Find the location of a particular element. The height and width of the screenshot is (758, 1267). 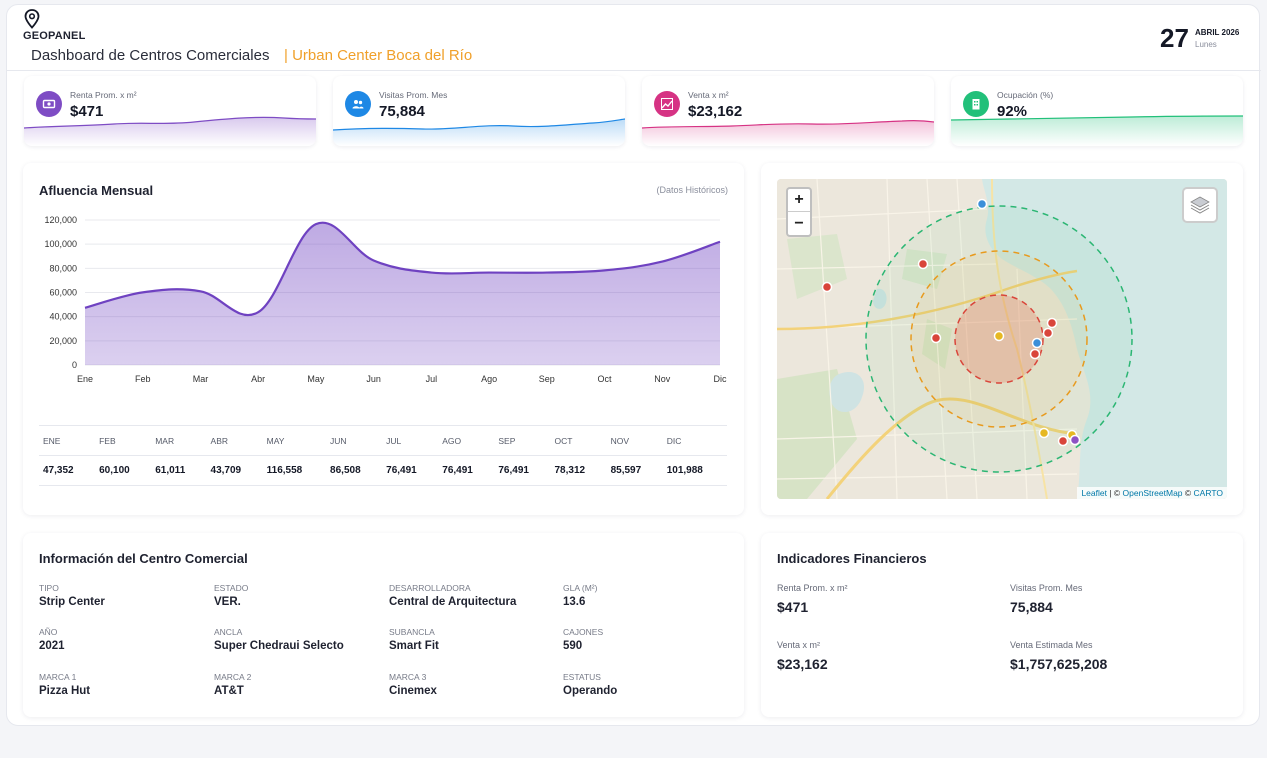

finance-field-value: $1,757,625,208 is located at coordinates (1059, 664).